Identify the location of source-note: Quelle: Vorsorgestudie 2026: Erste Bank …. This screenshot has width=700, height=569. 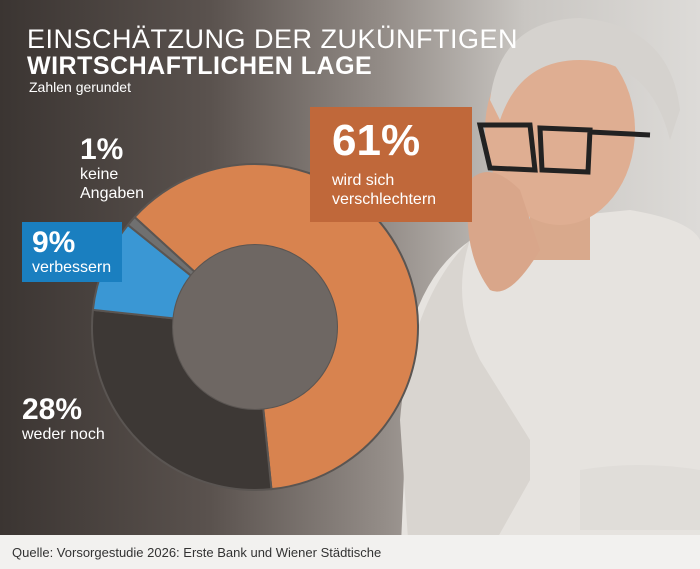
(197, 552).